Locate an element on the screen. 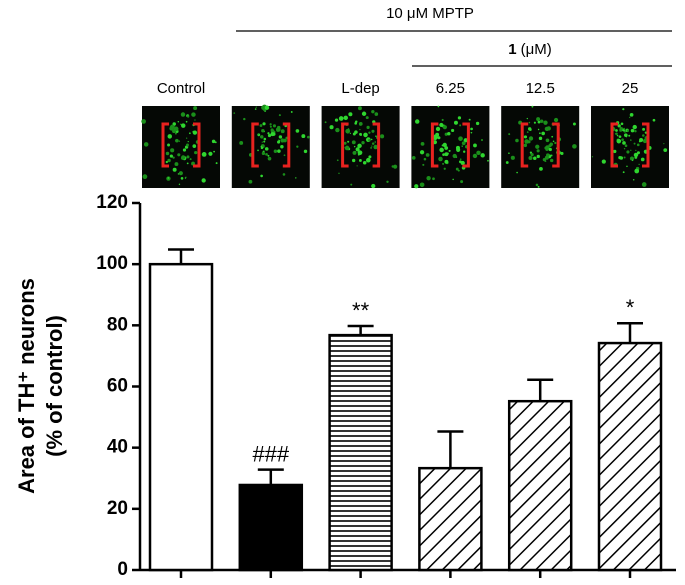 The height and width of the screenshot is (585, 685). bracket-right is located at coordinates (646, 145).